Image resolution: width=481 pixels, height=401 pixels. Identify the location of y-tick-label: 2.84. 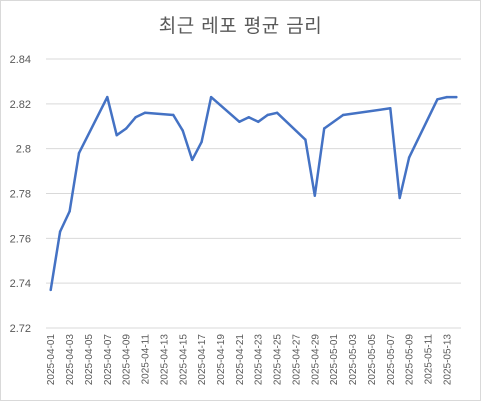
(20, 60).